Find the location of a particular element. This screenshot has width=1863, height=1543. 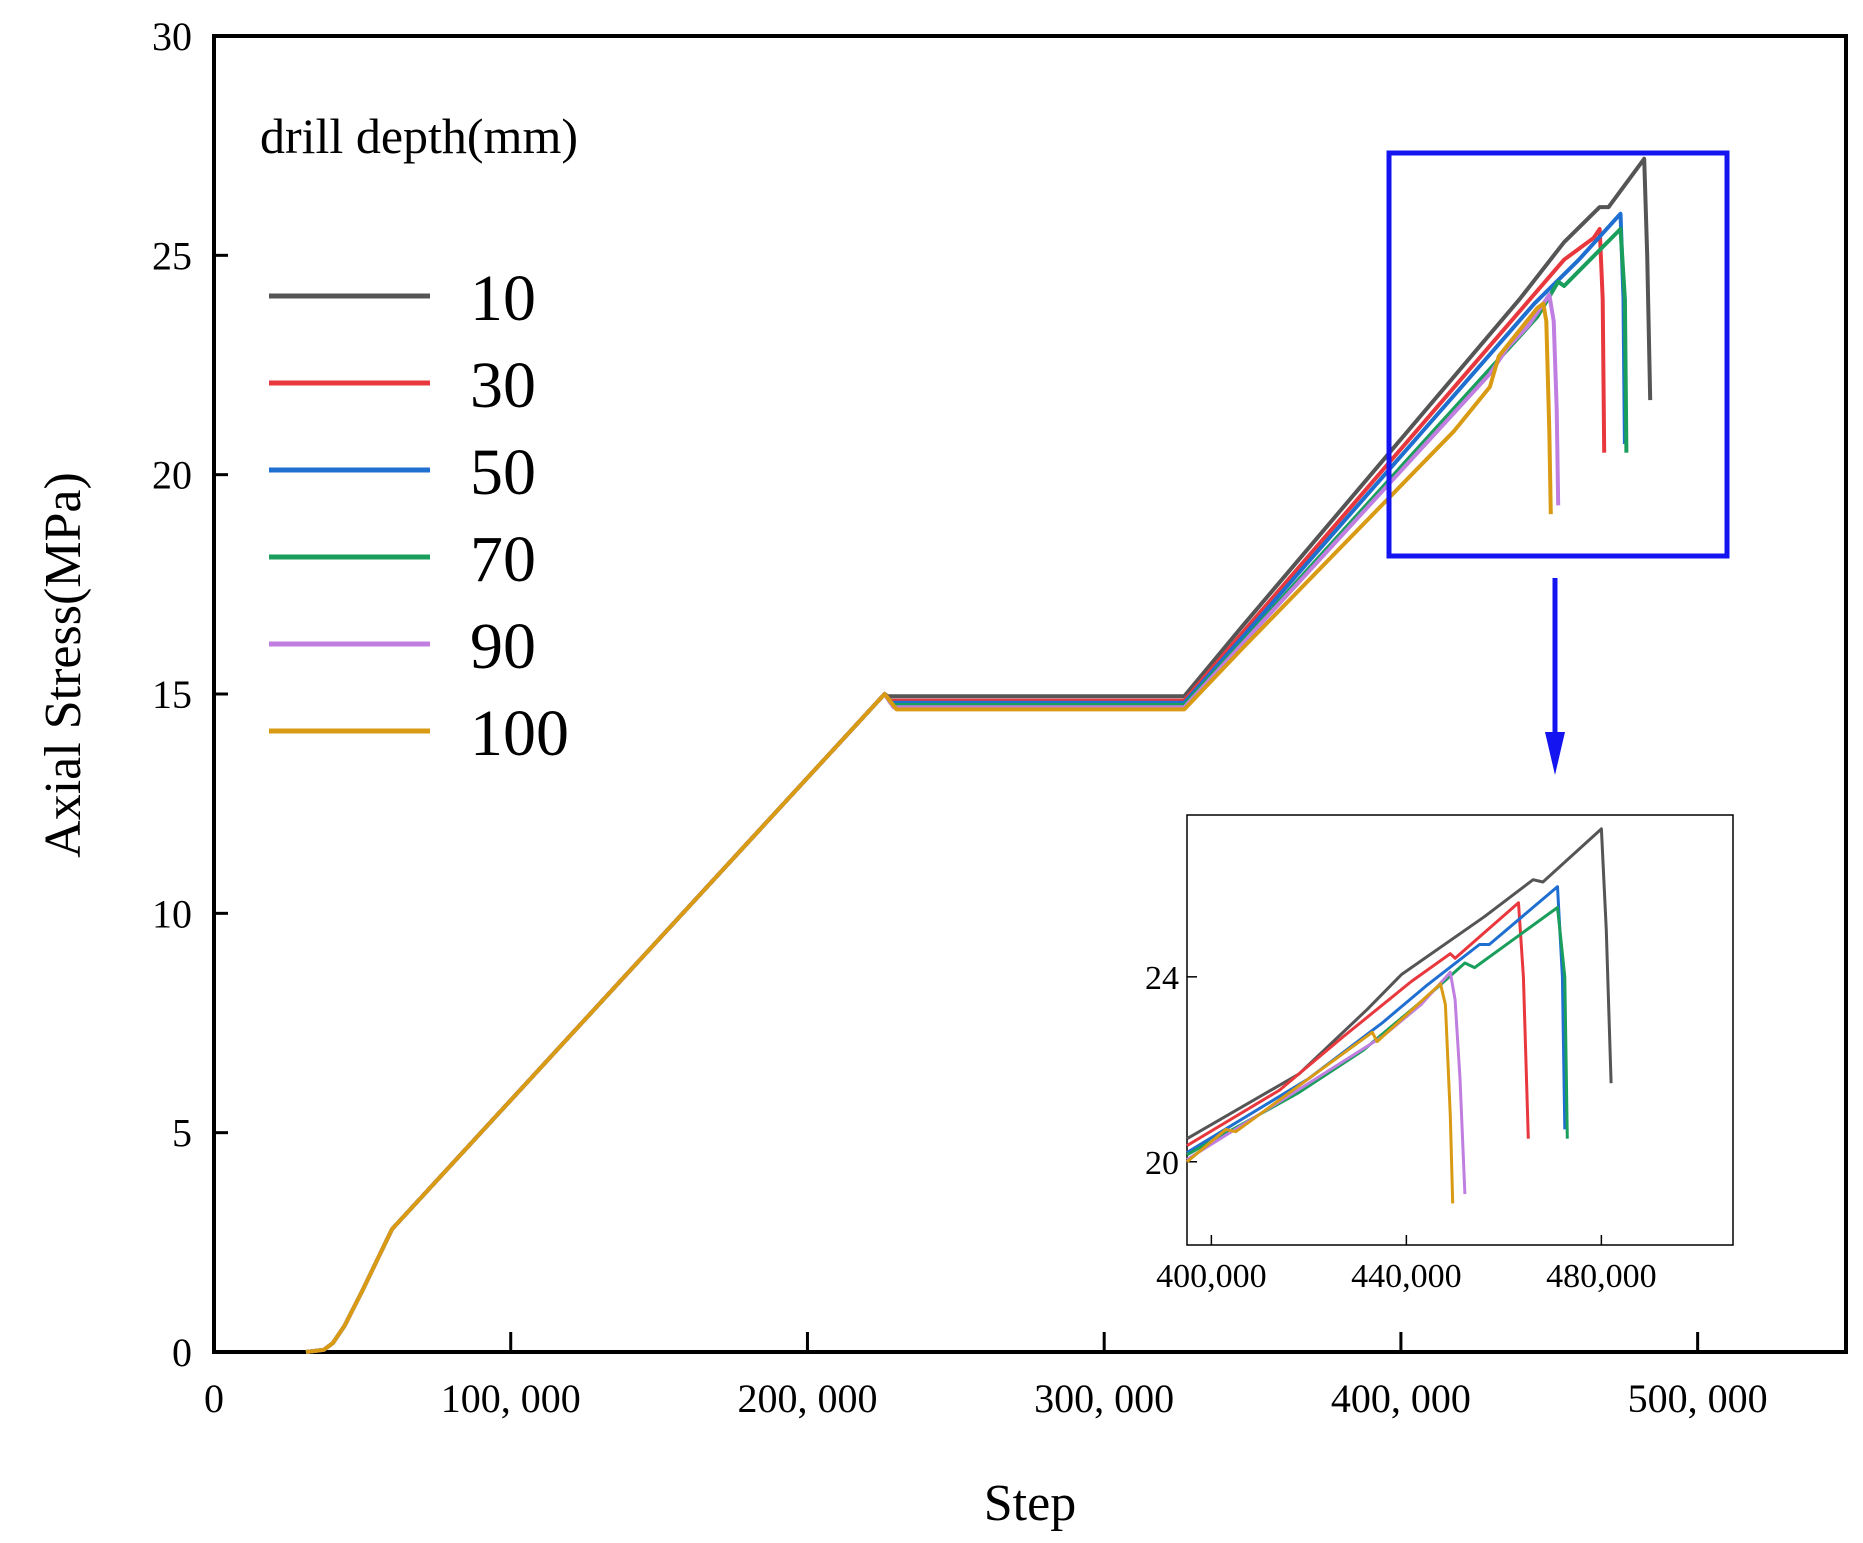

legend-label-70: 70 is located at coordinates (503, 559).